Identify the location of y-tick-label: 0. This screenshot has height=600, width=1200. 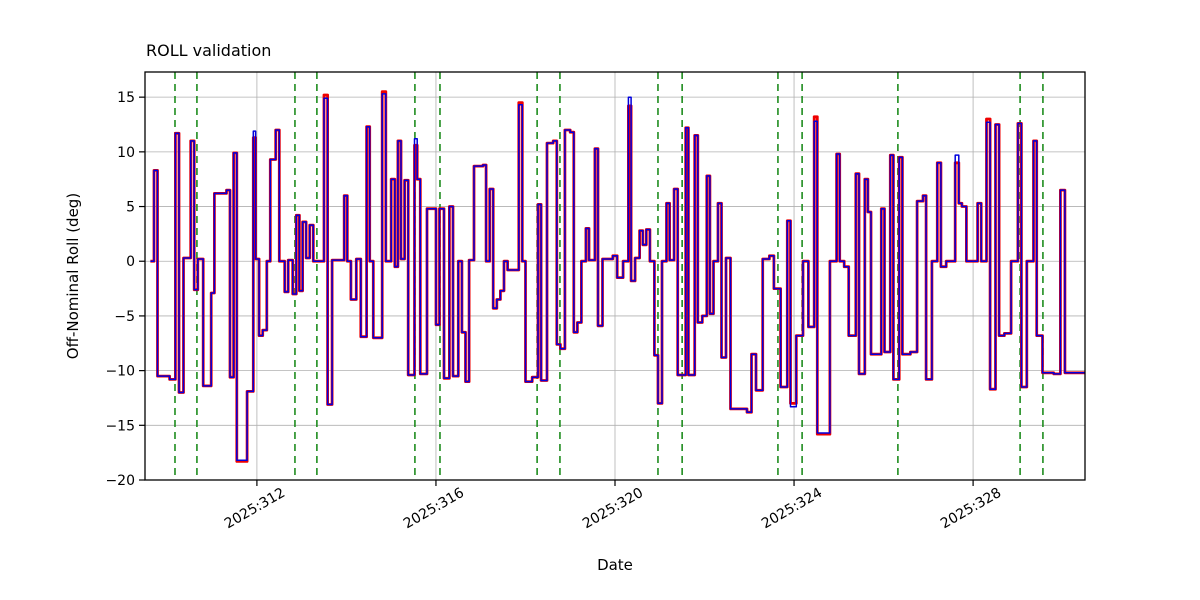
(130, 262).